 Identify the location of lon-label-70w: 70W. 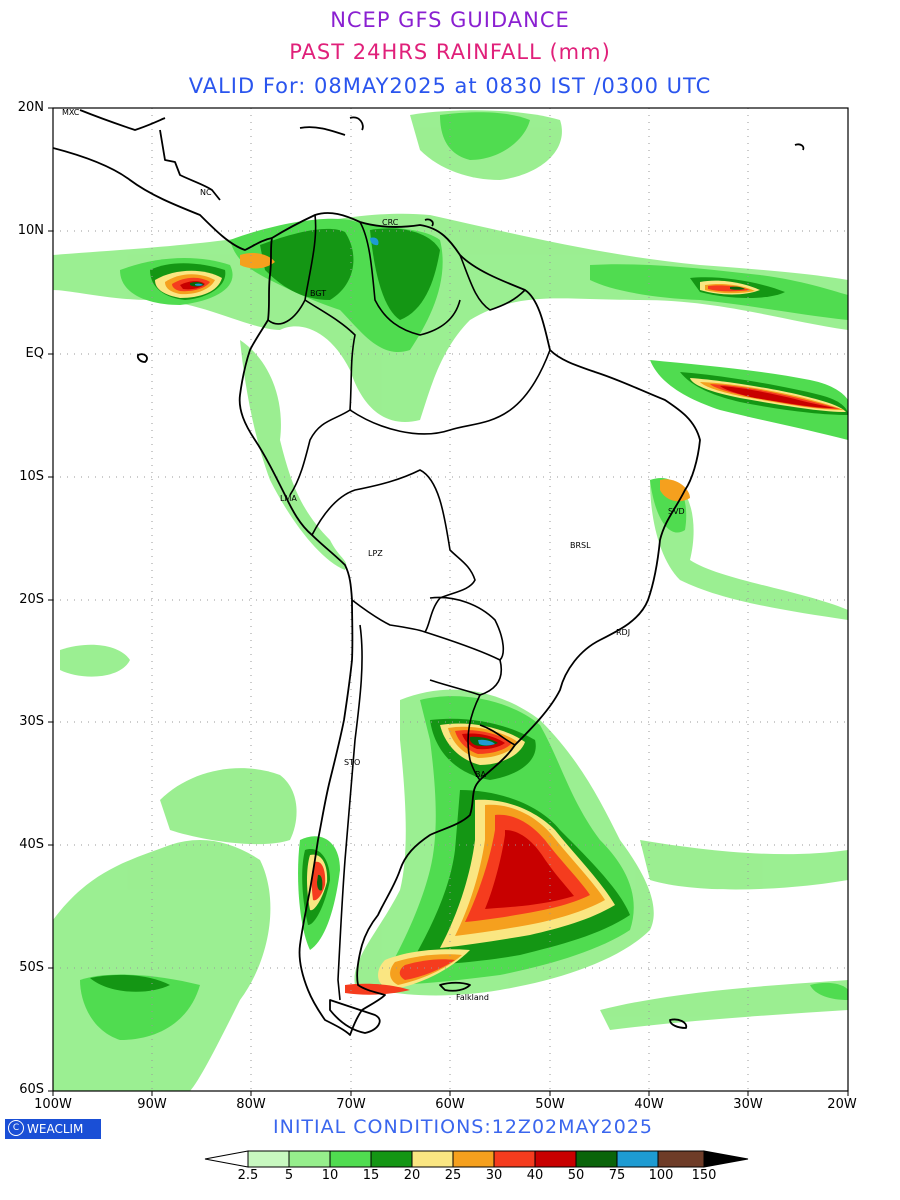
(351, 1104).